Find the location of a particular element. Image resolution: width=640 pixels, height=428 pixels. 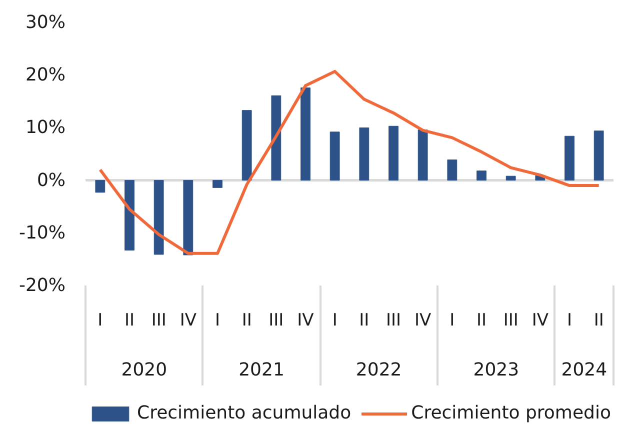

y-tick-label: -20% is located at coordinates (42, 285).